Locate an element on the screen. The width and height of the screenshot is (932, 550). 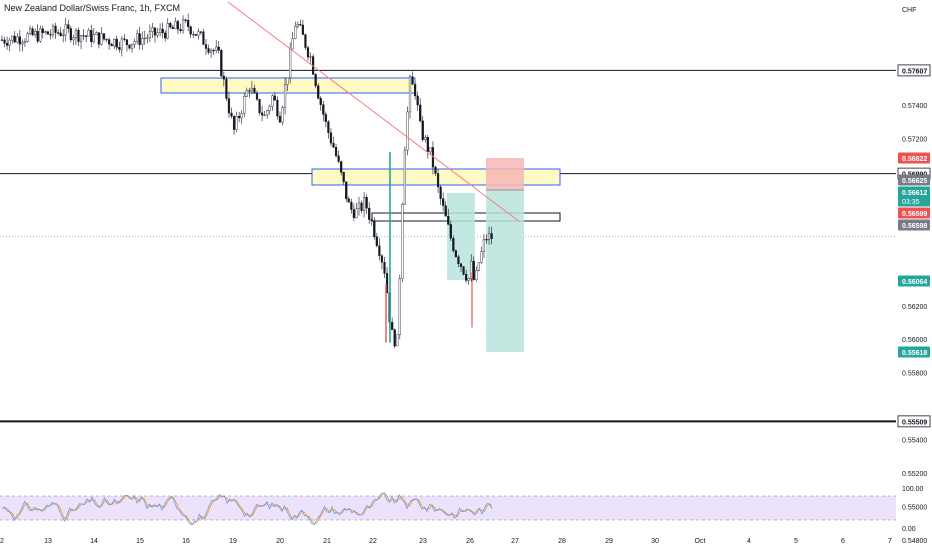
stop-loss-area is located at coordinates (505, 174).